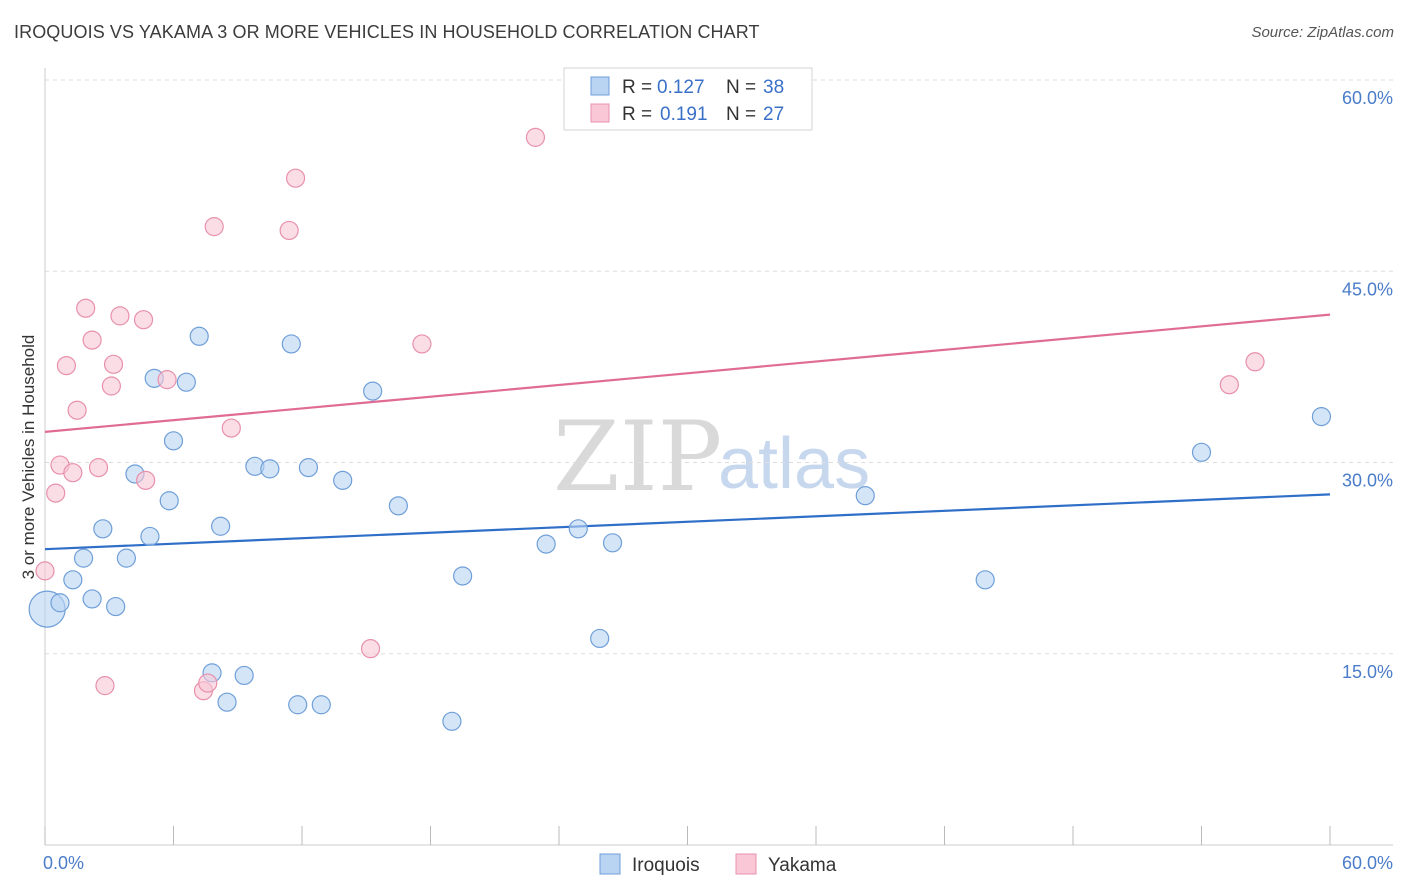  Describe the element at coordinates (687, 373) in the screenshot. I see `trend-line-yakama` at that location.